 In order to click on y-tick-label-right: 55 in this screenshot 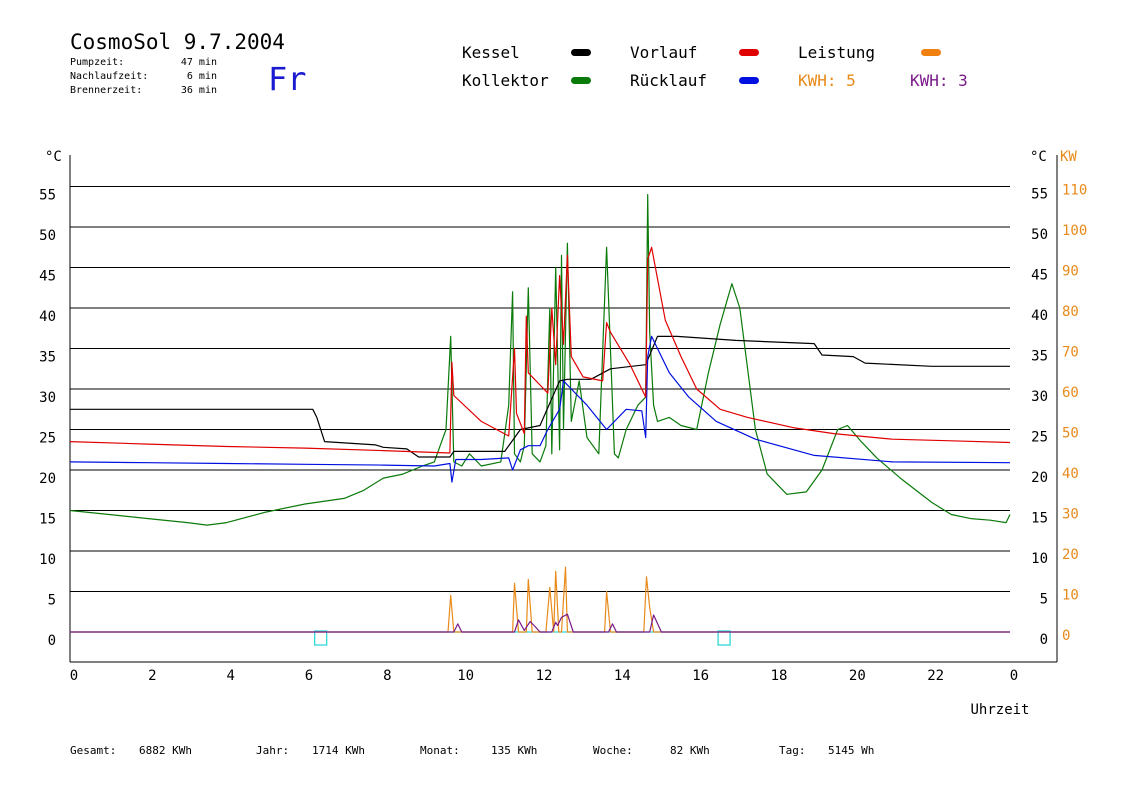, I will do `click(1039, 195)`.